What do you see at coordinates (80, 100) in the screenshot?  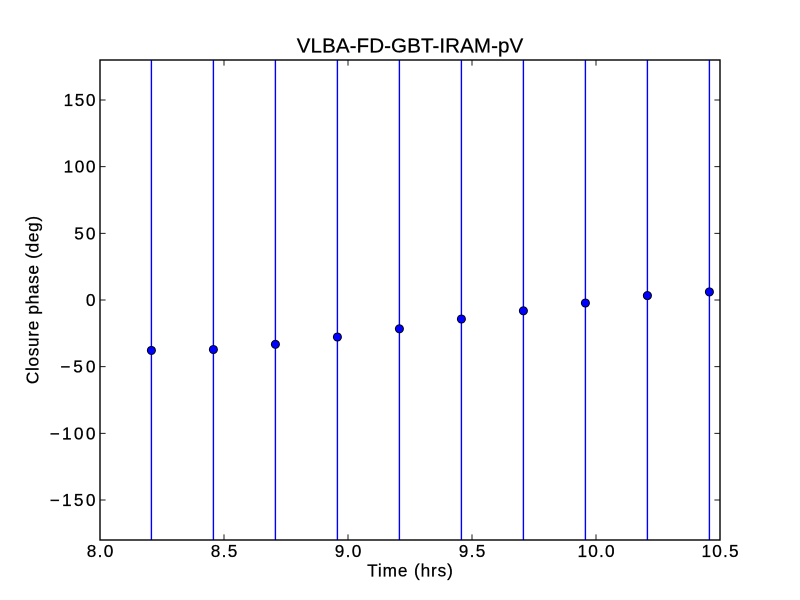 I see `svg-text: 150` at bounding box center [80, 100].